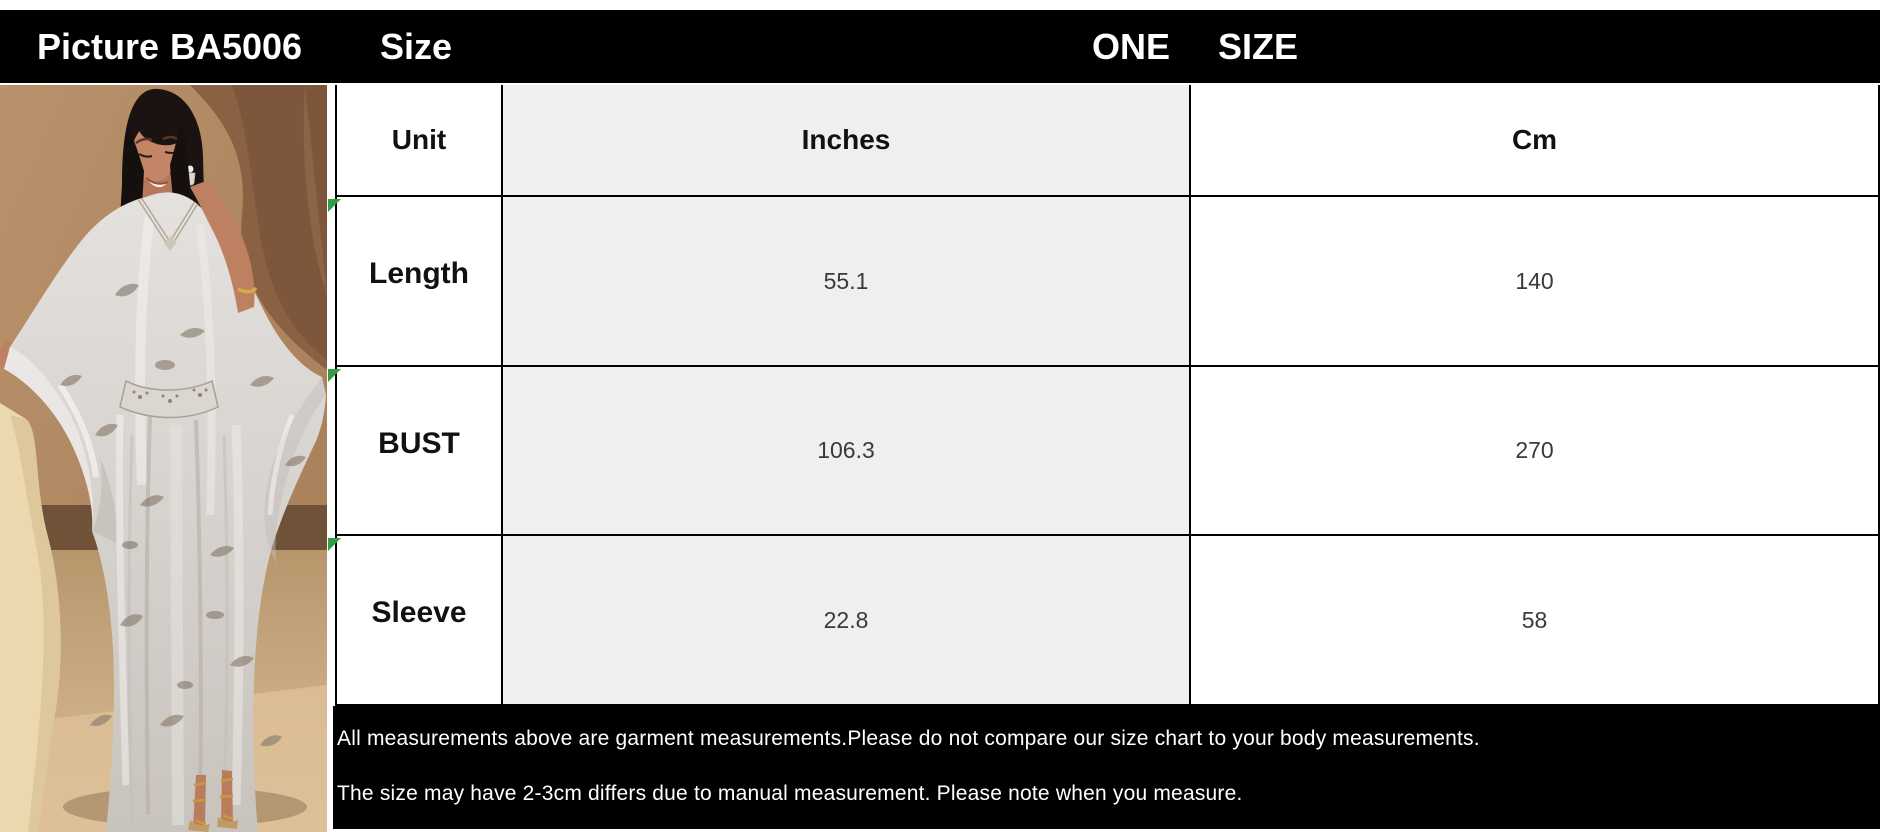 The width and height of the screenshot is (1884, 832). Describe the element at coordinates (1534, 140) in the screenshot. I see `col-header-cm: Cm` at that location.